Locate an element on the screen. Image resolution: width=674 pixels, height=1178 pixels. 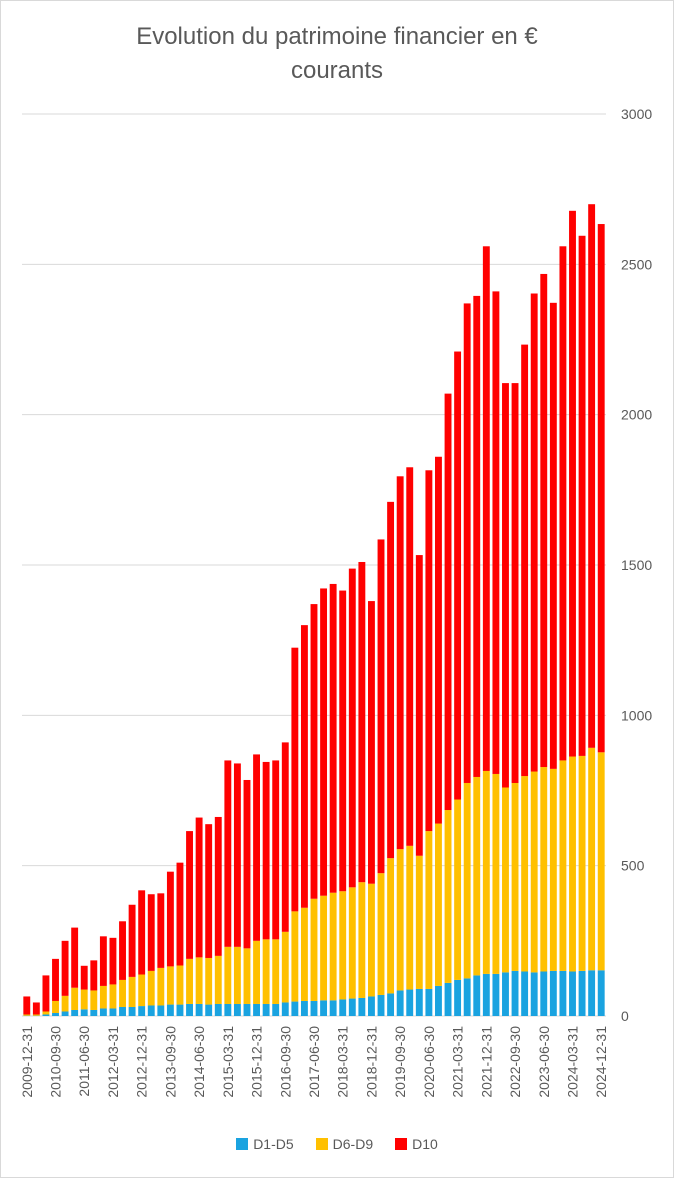
x-tick-label: 2015-12-31 is located at coordinates (257, 1062).